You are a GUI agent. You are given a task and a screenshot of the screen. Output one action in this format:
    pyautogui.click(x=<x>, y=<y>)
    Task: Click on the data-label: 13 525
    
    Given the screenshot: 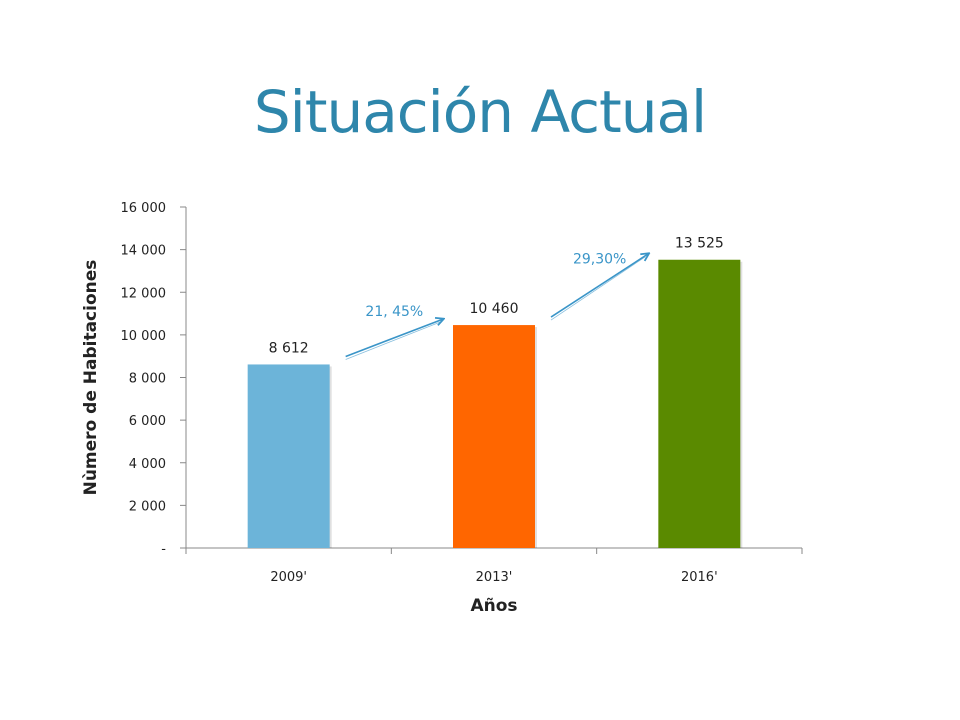 What is the action you would take?
    pyautogui.click(x=699, y=244)
    